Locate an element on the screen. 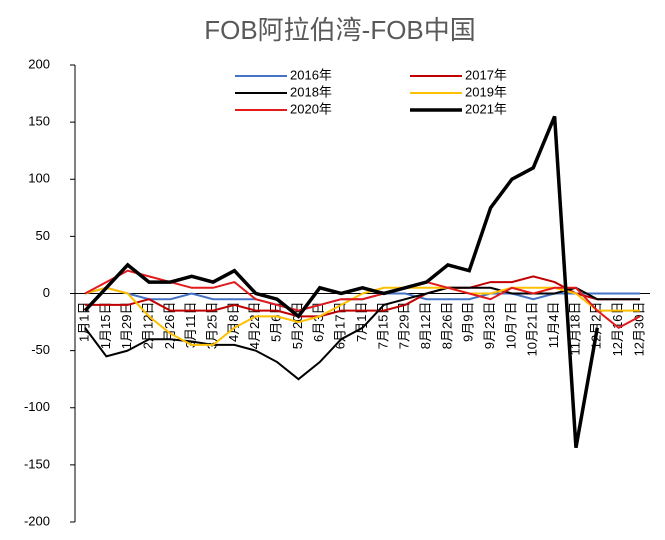  x-tick-label: 10月7日 is located at coordinates (510, 326).